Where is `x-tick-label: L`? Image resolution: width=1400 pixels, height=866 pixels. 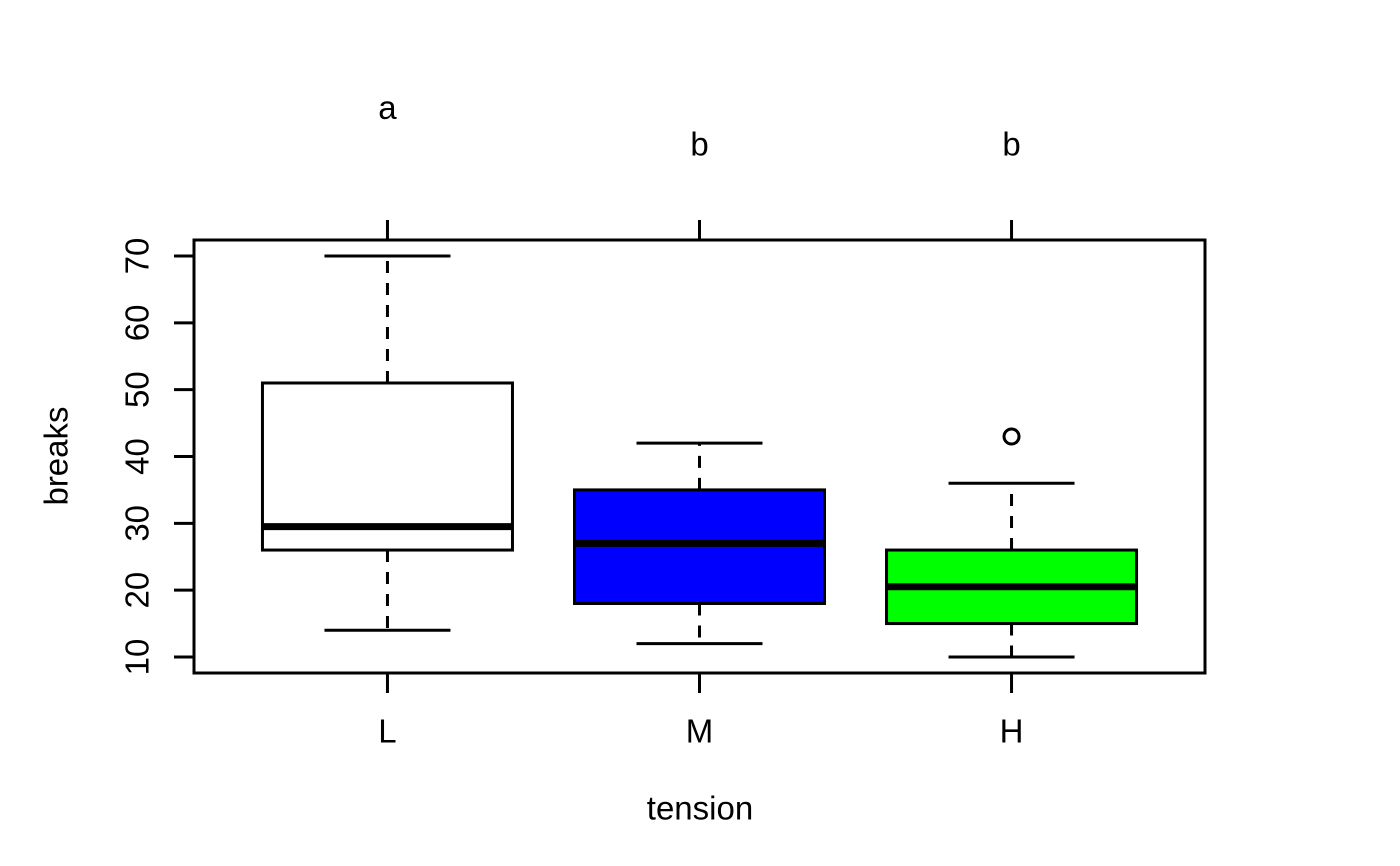 x-tick-label: L is located at coordinates (387, 731).